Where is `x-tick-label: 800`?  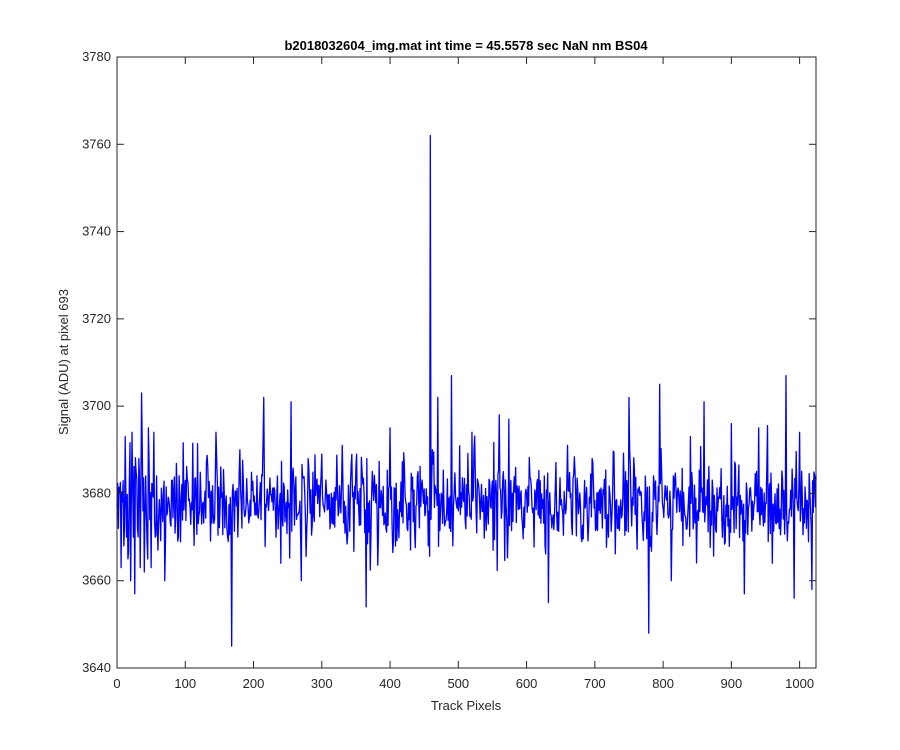 x-tick-label: 800 is located at coordinates (663, 683).